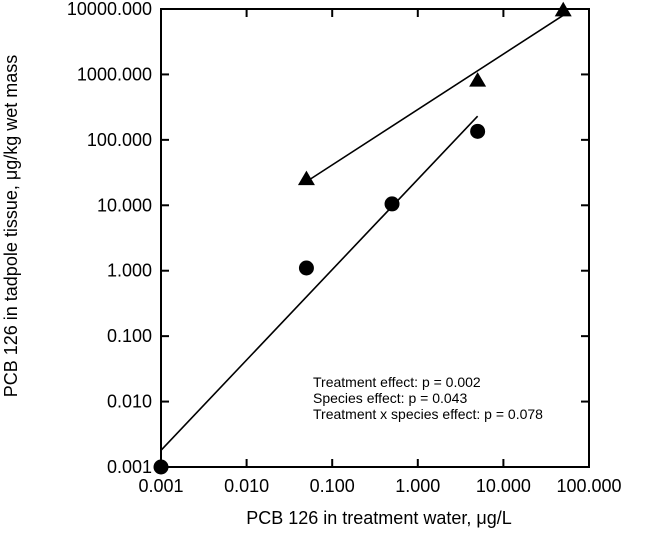 The image size is (657, 537). I want to click on x-tick-label: 10.000, so click(503, 486).